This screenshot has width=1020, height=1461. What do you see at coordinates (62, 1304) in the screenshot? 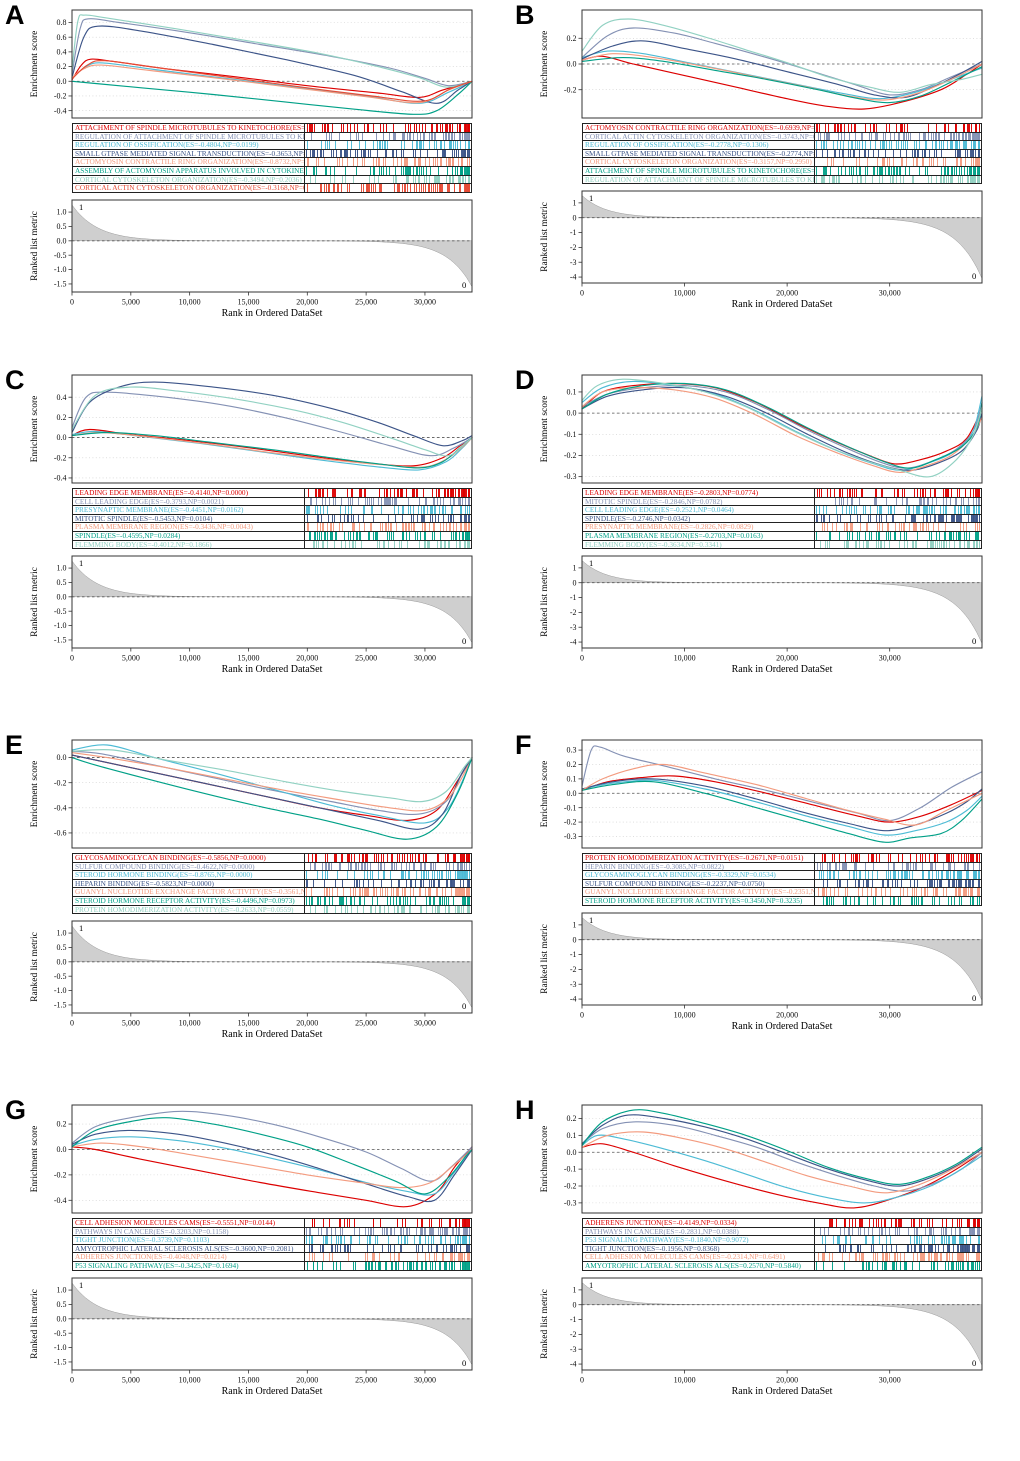
I see `svg-text: 0.5` at bounding box center [62, 1304].